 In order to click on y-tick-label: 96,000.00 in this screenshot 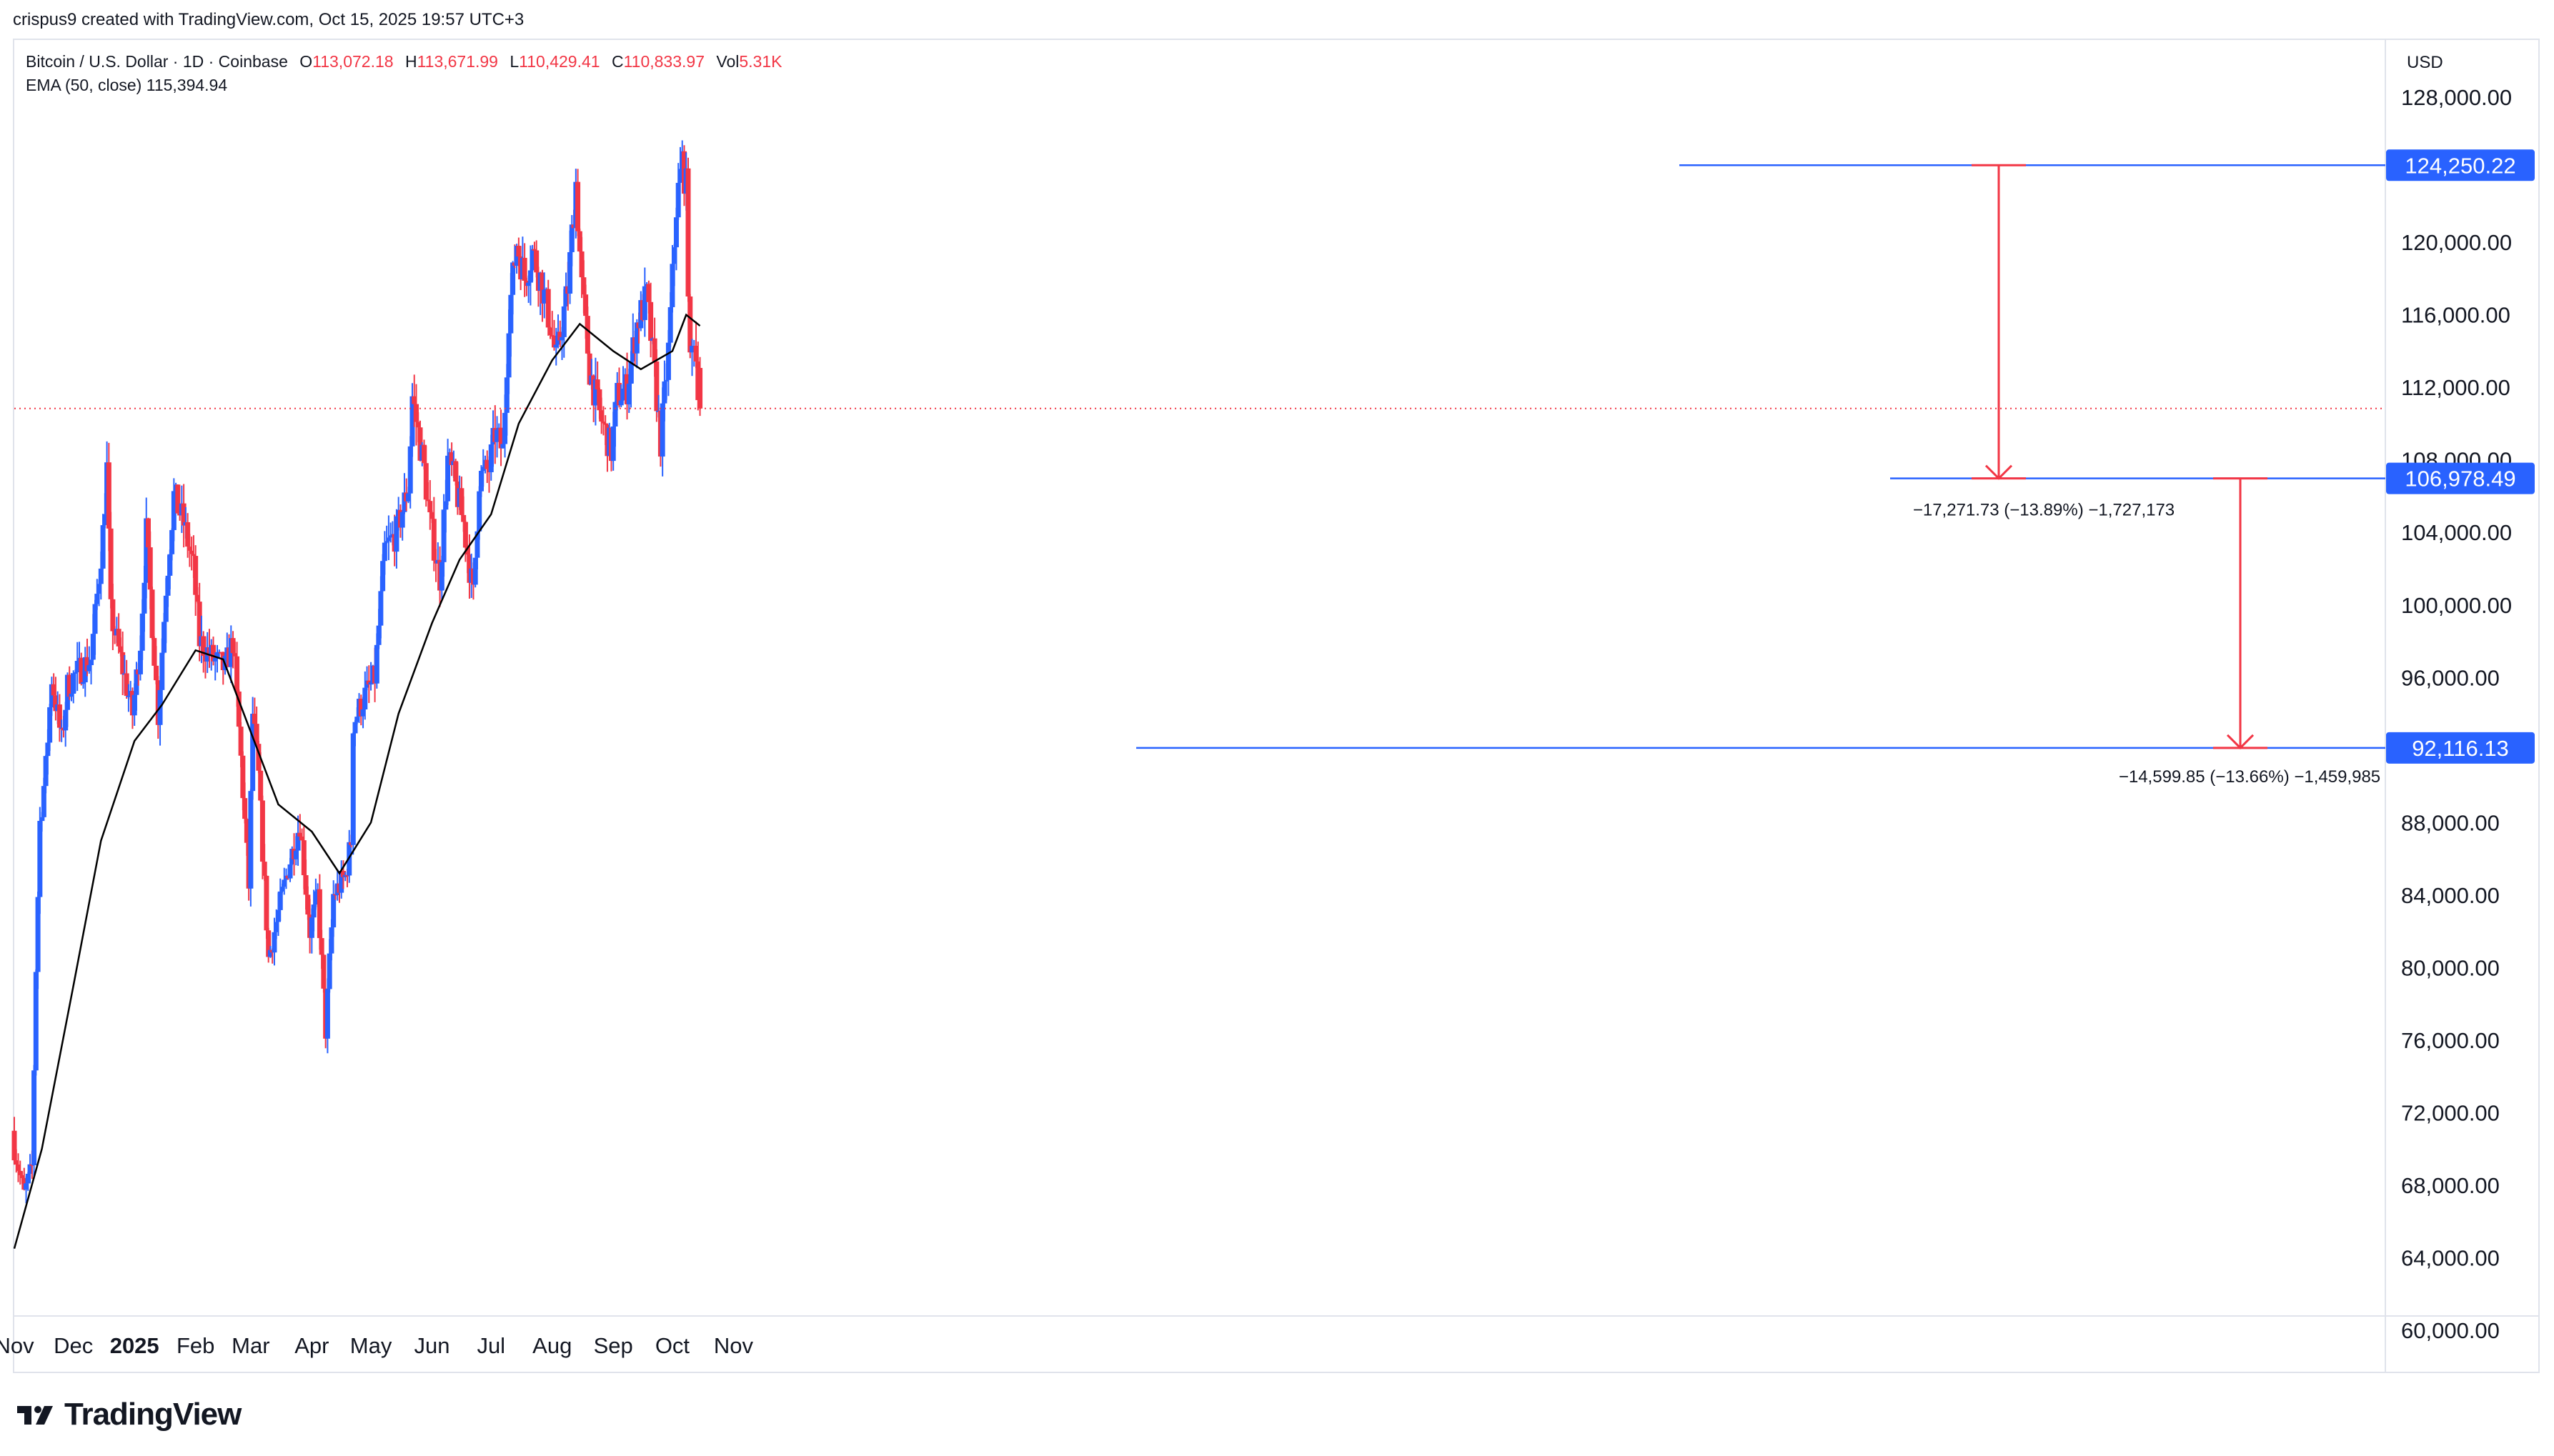, I will do `click(2450, 677)`.